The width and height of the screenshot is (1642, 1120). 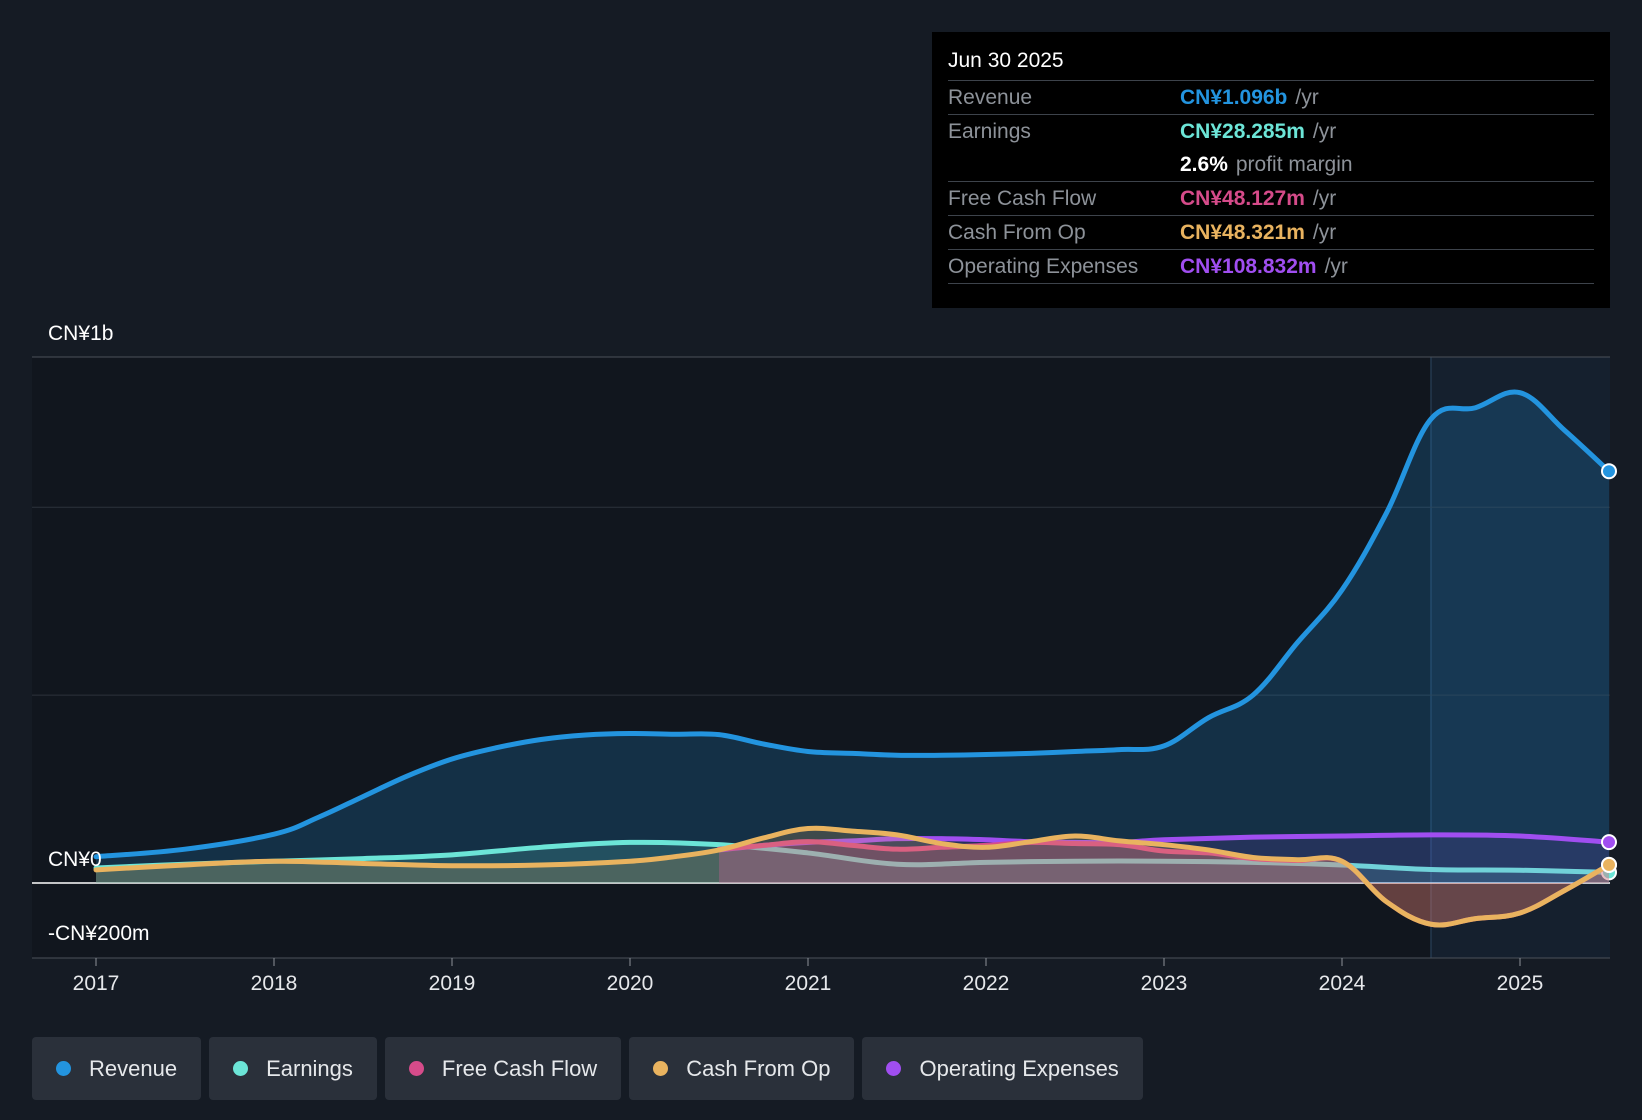 I want to click on legend-item-operating-expenses: Operating Expenses, so click(x=1002, y=1068).